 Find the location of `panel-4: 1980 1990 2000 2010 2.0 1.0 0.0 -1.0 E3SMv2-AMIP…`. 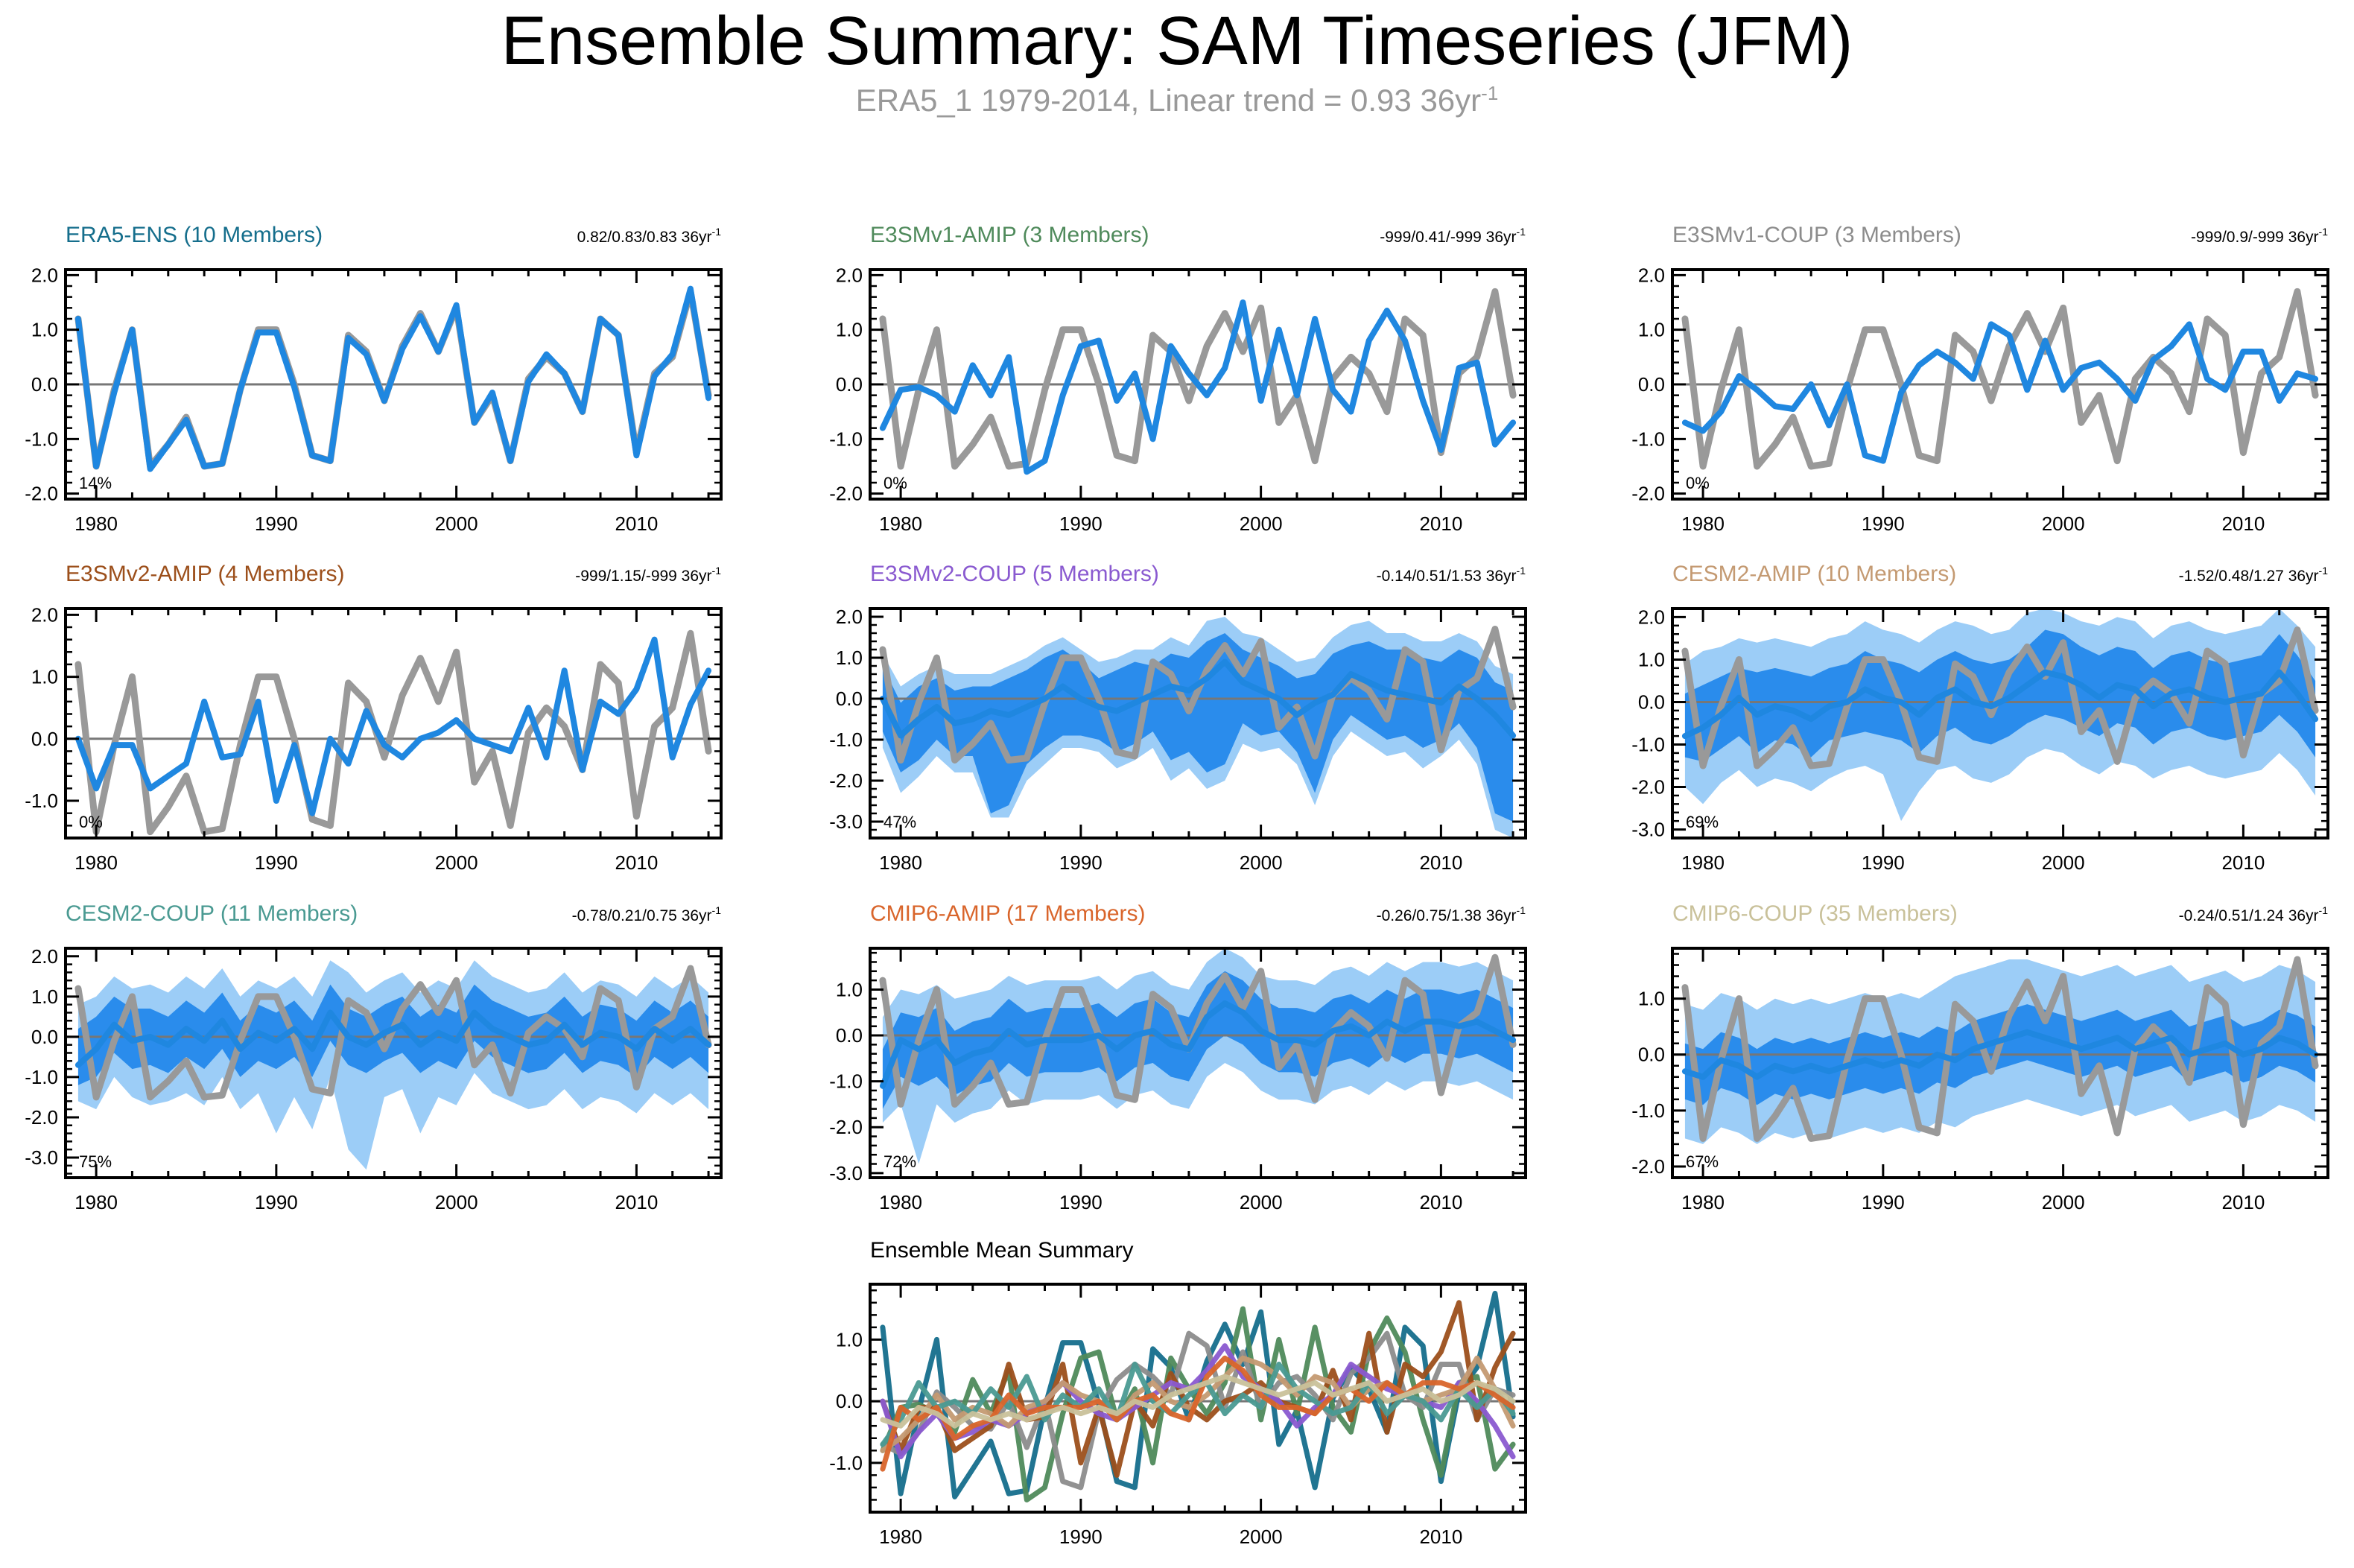

panel-4: 1980 1990 2000 2010 2.0 1.0 0.0 -1.0 E3SMv2-AMIP… is located at coordinates (374, 718).